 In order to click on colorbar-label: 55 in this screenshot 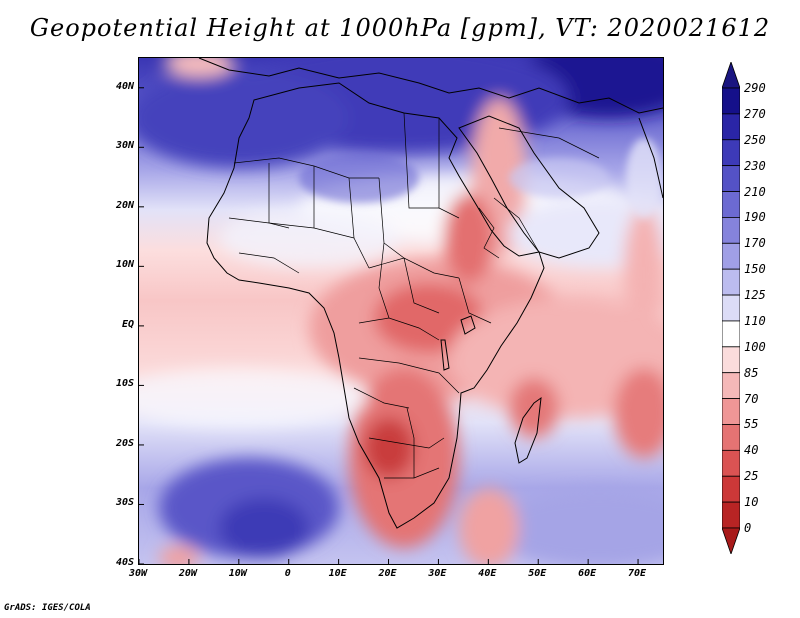, I will do `click(751, 424)`.